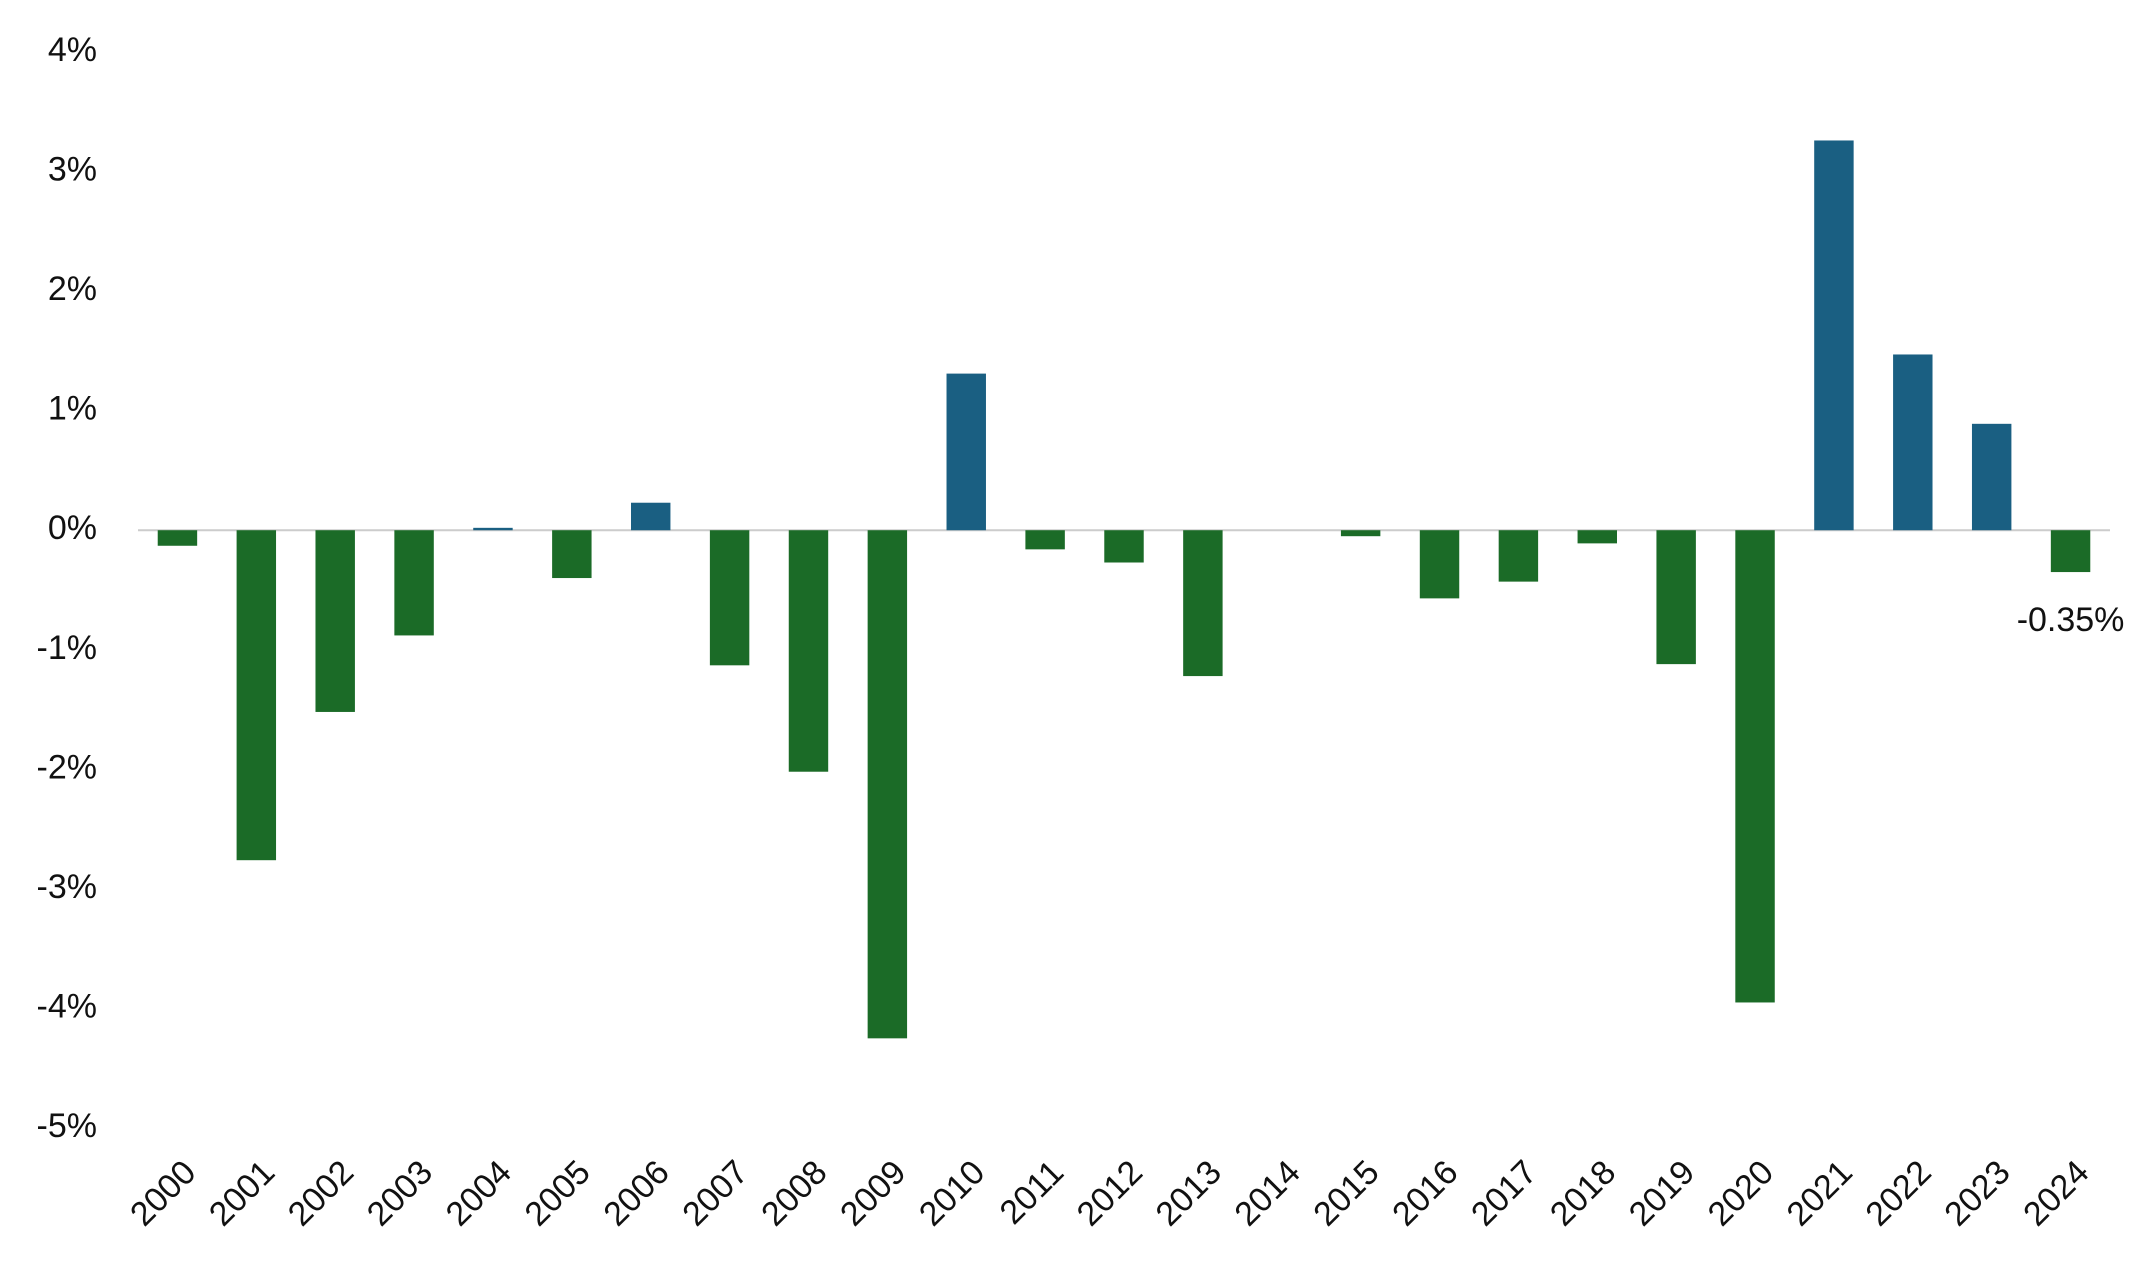 This screenshot has width=2154, height=1287. I want to click on x-tick-label: 2012, so click(1110, 1193).